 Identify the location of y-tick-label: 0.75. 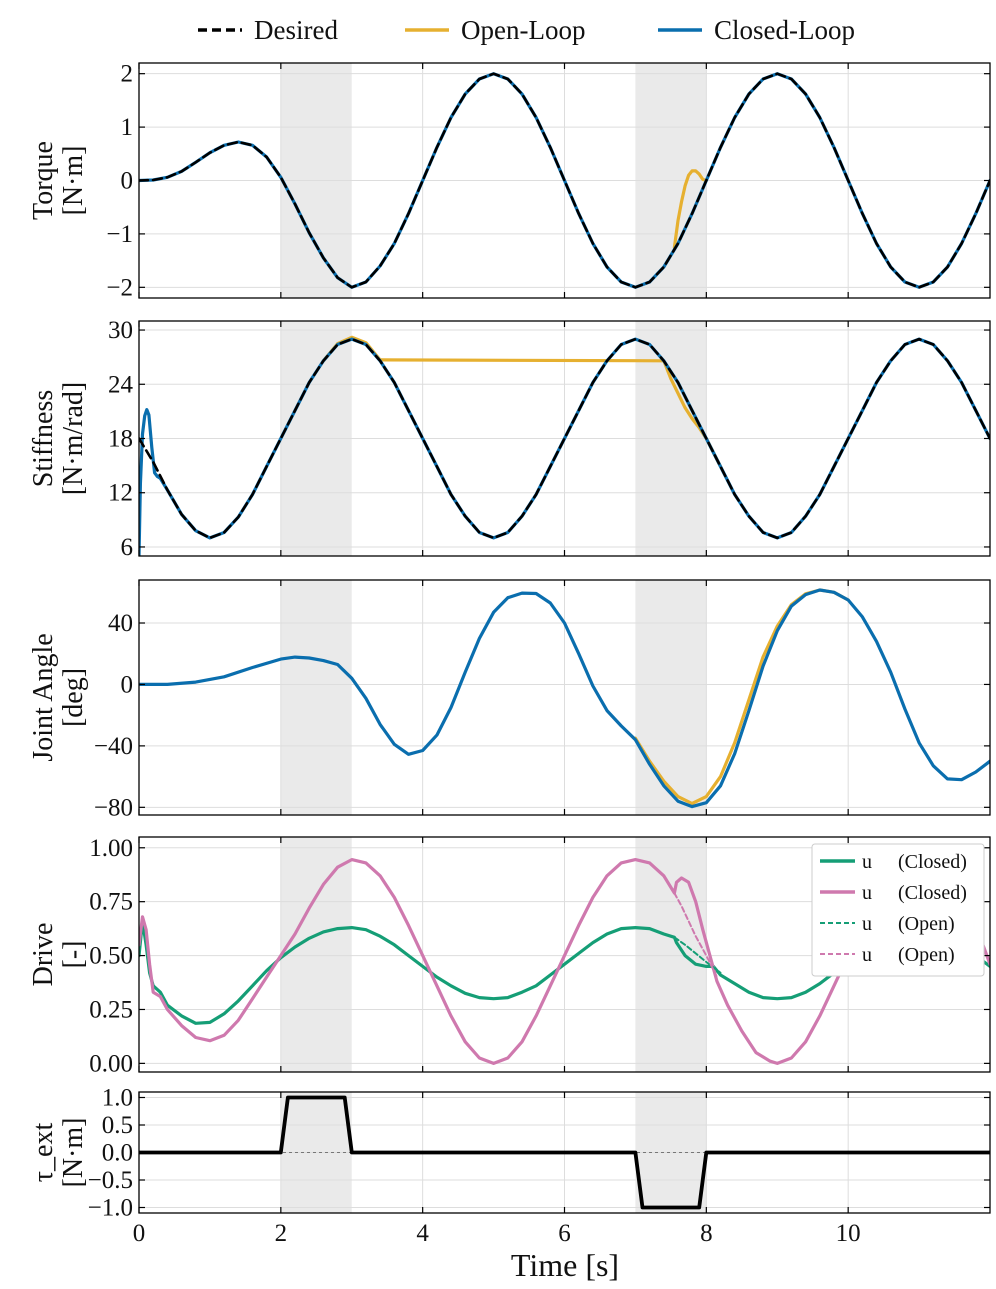
(111, 902).